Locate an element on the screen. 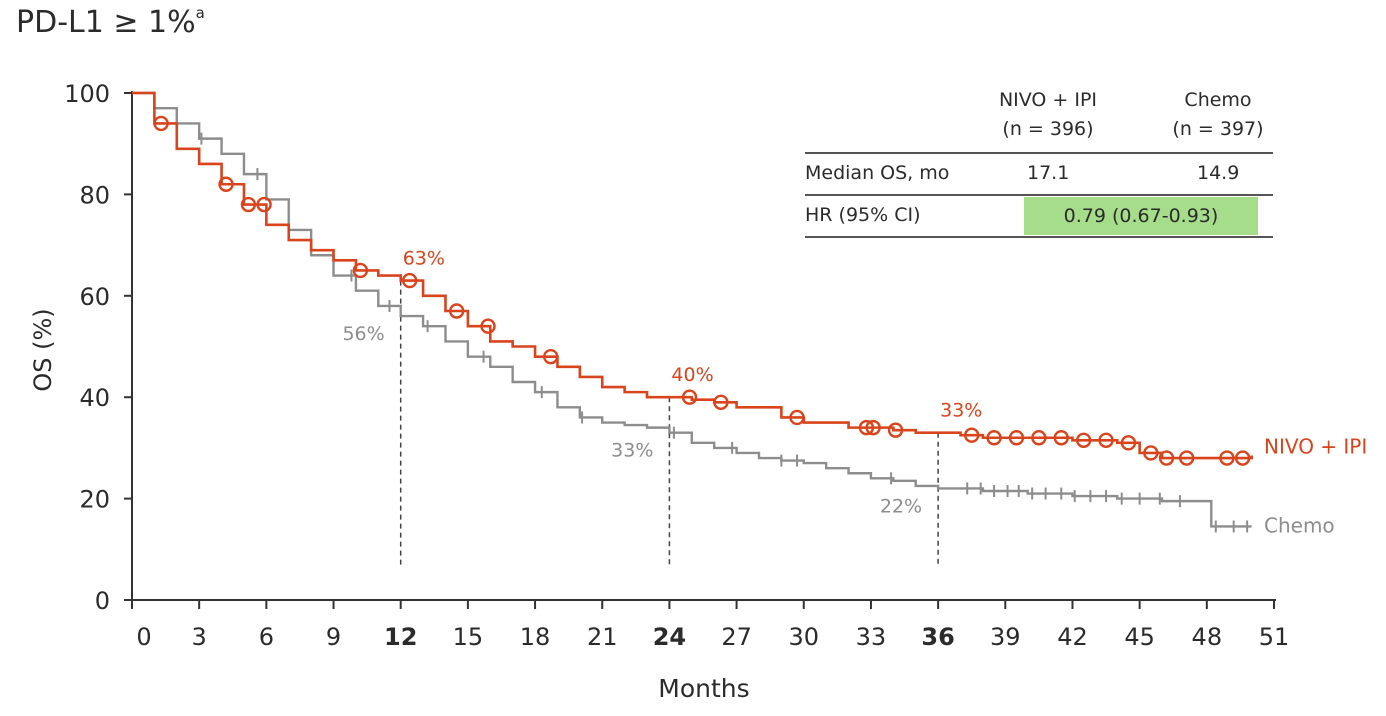  hr-row: HR (95% CI) 0.79 (0.67-0.93) is located at coordinates (1039, 216).